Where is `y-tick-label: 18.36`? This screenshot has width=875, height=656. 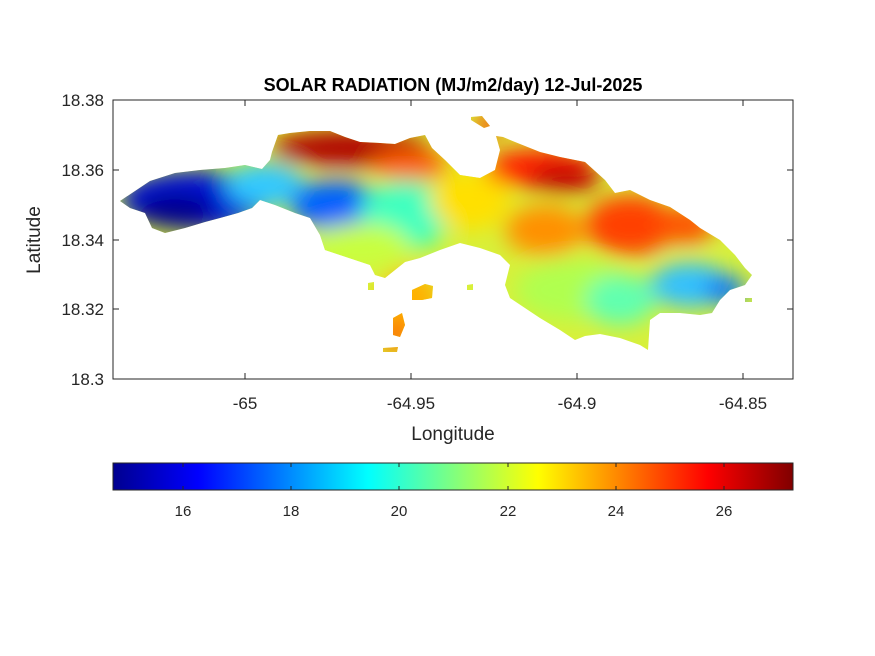 y-tick-label: 18.36 is located at coordinates (82, 170).